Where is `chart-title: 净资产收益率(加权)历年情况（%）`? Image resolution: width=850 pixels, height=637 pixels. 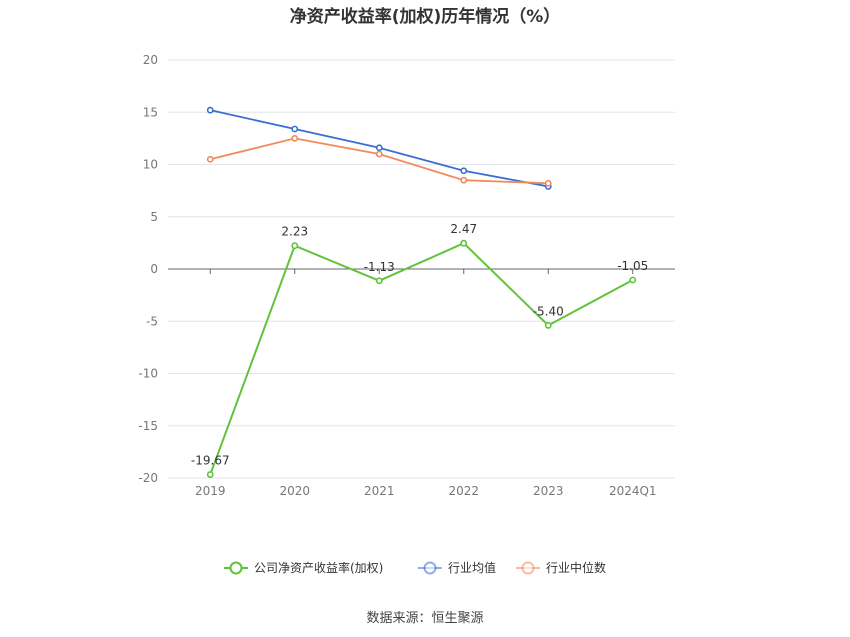
chart-title: 净资产收益率(加权)历年情况（%） is located at coordinates (425, 17).